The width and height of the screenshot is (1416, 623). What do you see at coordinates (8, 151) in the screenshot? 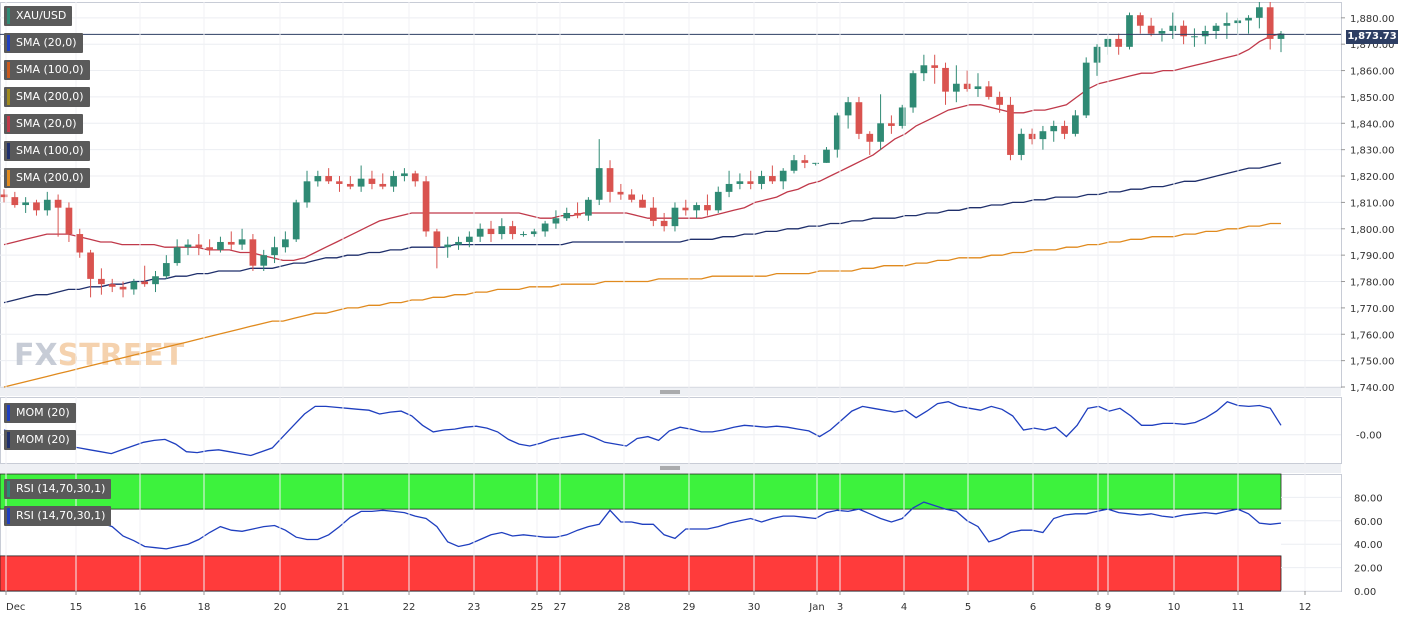
I see `legend-sma-100-b-swatch` at bounding box center [8, 151].